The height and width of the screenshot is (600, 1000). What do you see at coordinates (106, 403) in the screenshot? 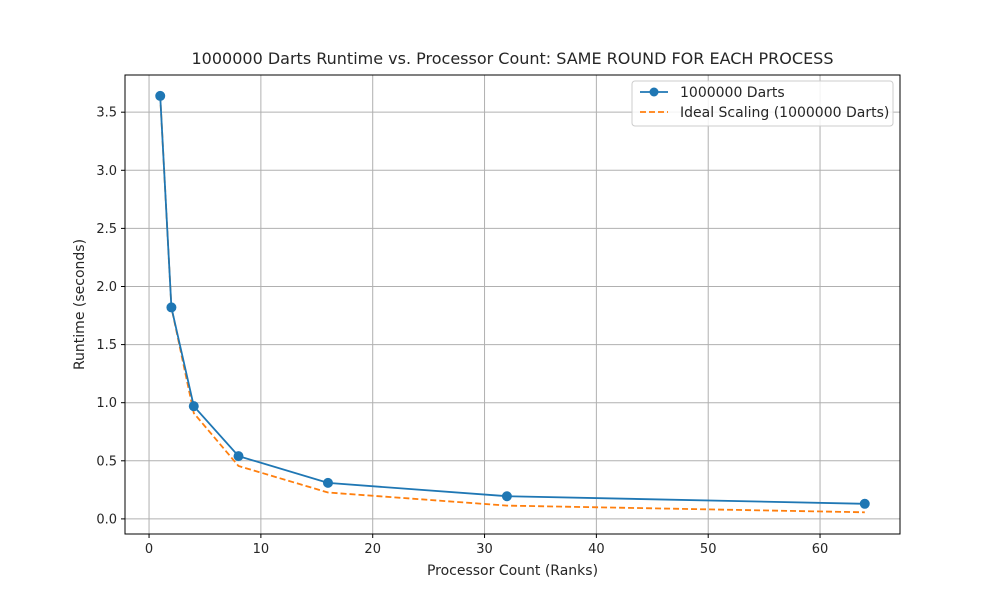
I see `y-tick-label: 1.0` at bounding box center [106, 403].